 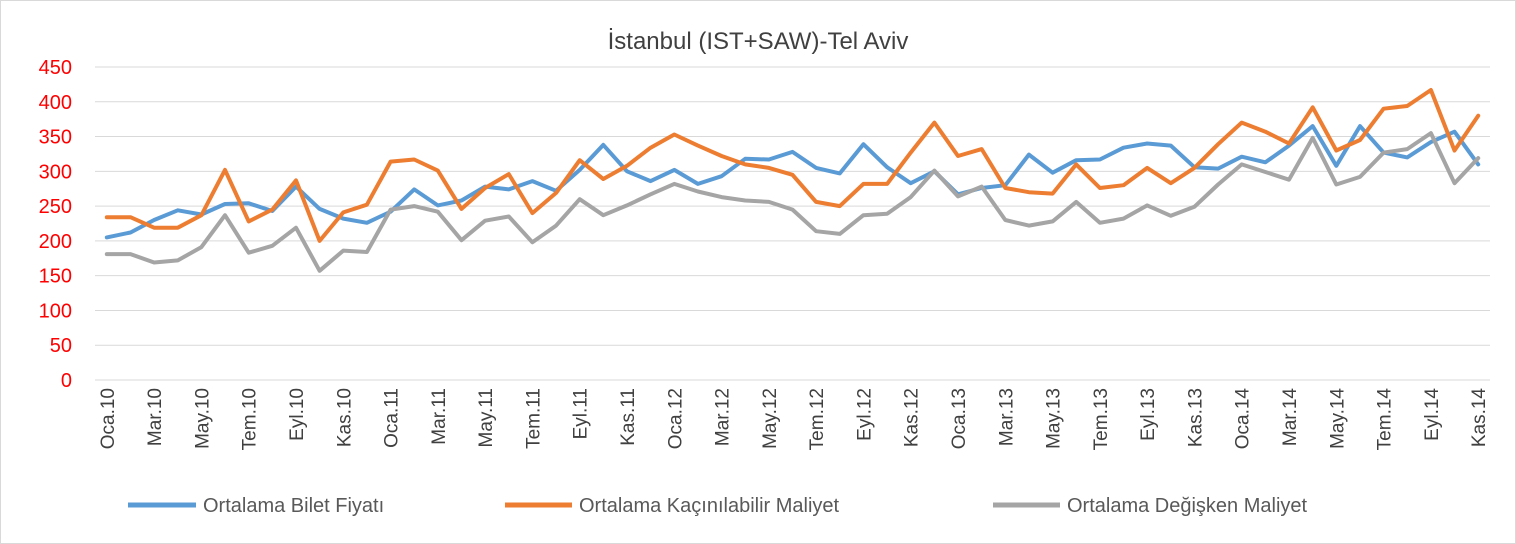 I want to click on x-tick-label: May.14, so click(x=1337, y=418).